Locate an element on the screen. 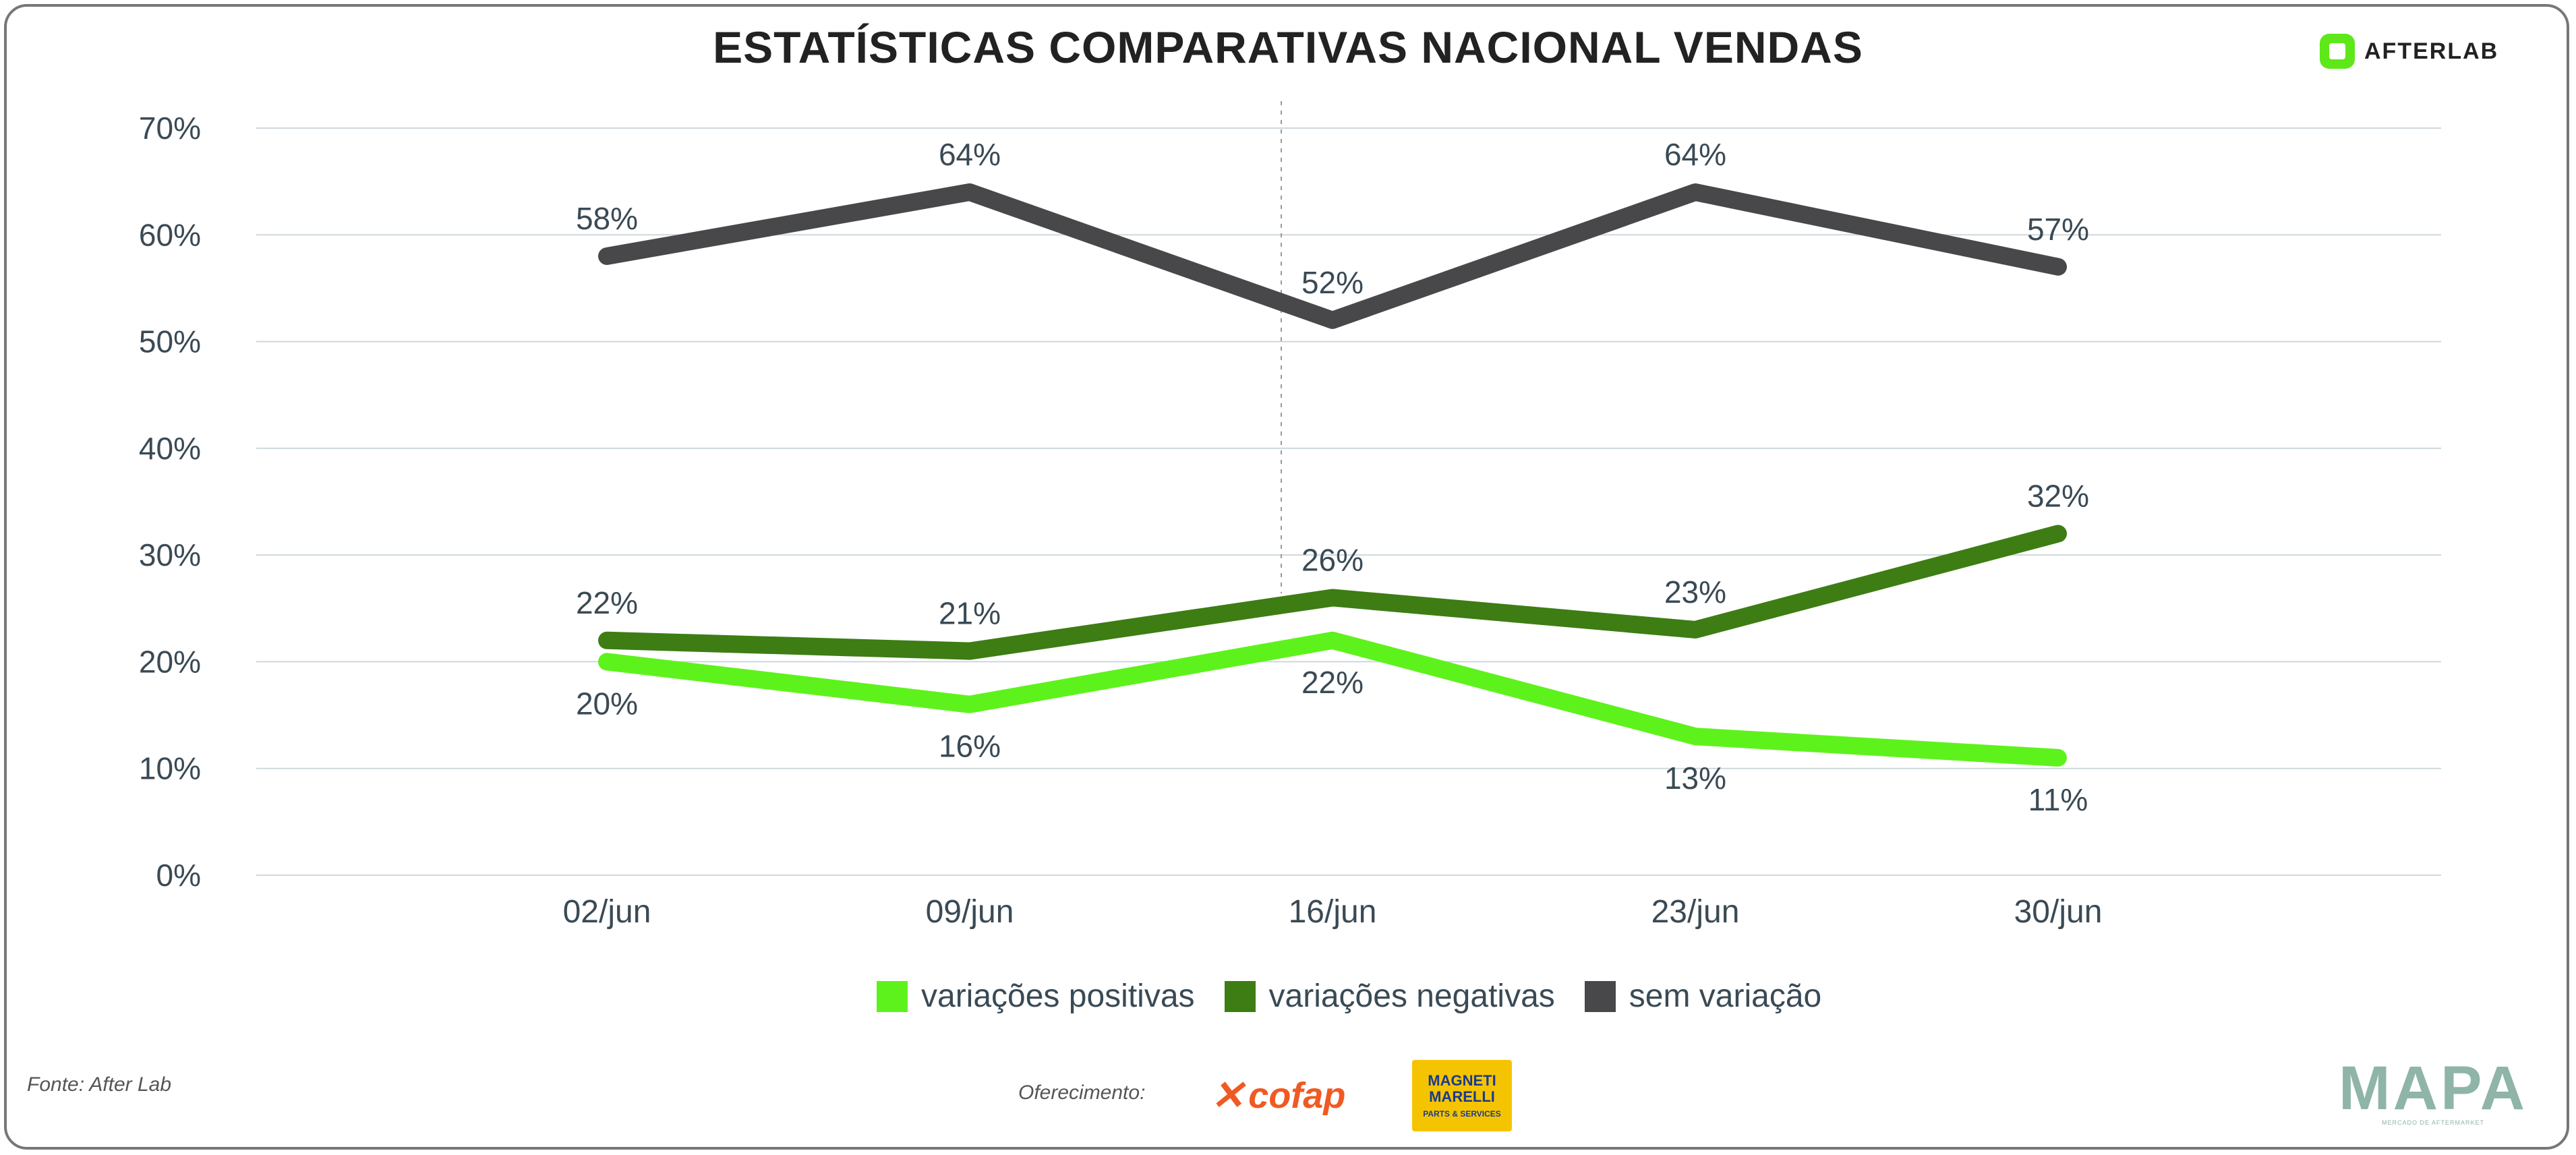  magneti-marelli-logo: MAGNETI MARELLI PARTS & SERVICES is located at coordinates (1462, 1095).